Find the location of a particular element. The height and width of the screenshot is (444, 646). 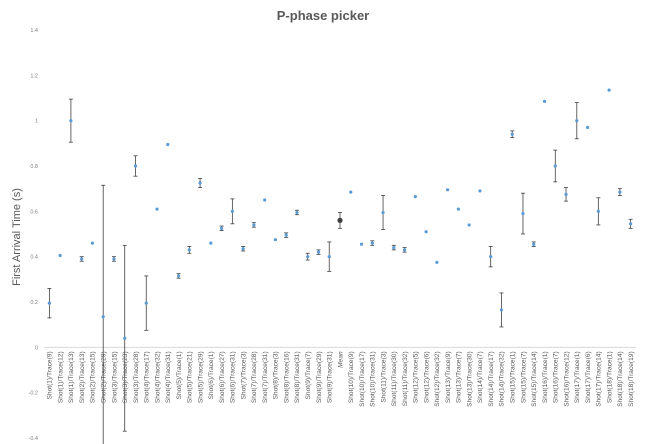

x-tick-label: Shot(2)/Trace(13) is located at coordinates (82, 377).